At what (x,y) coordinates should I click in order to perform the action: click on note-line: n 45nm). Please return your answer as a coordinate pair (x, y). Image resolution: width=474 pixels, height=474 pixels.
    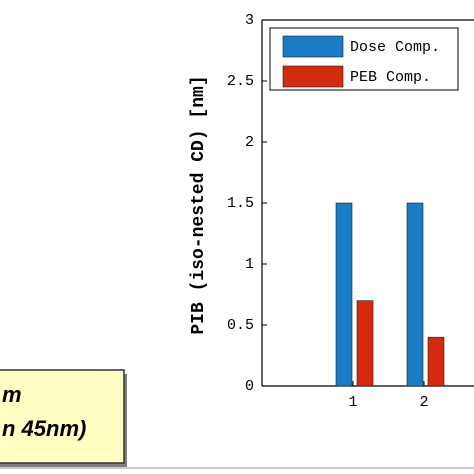
    Looking at the image, I should click on (44, 428).